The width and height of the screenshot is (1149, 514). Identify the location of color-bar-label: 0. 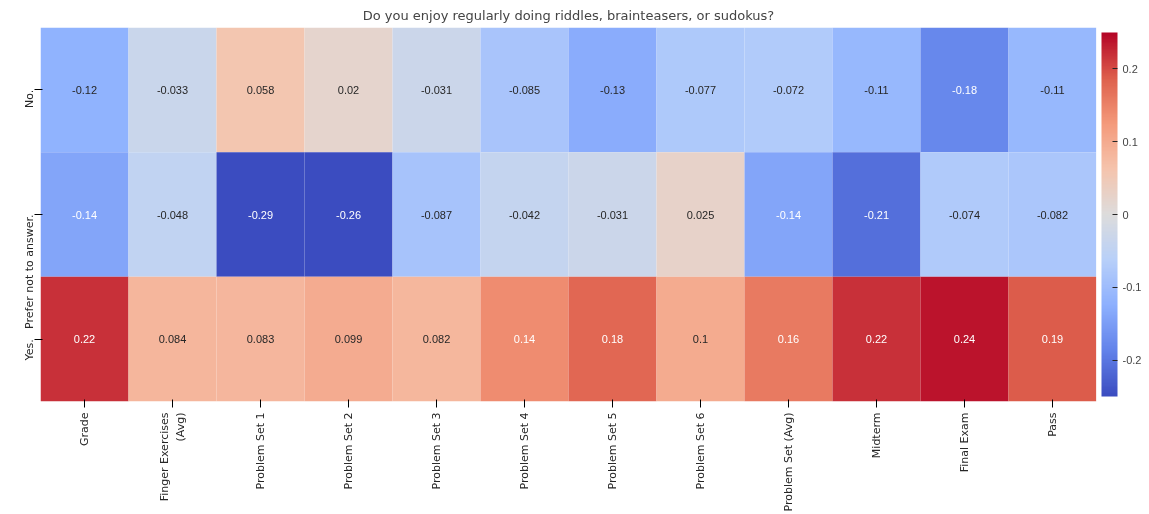
(1125, 214).